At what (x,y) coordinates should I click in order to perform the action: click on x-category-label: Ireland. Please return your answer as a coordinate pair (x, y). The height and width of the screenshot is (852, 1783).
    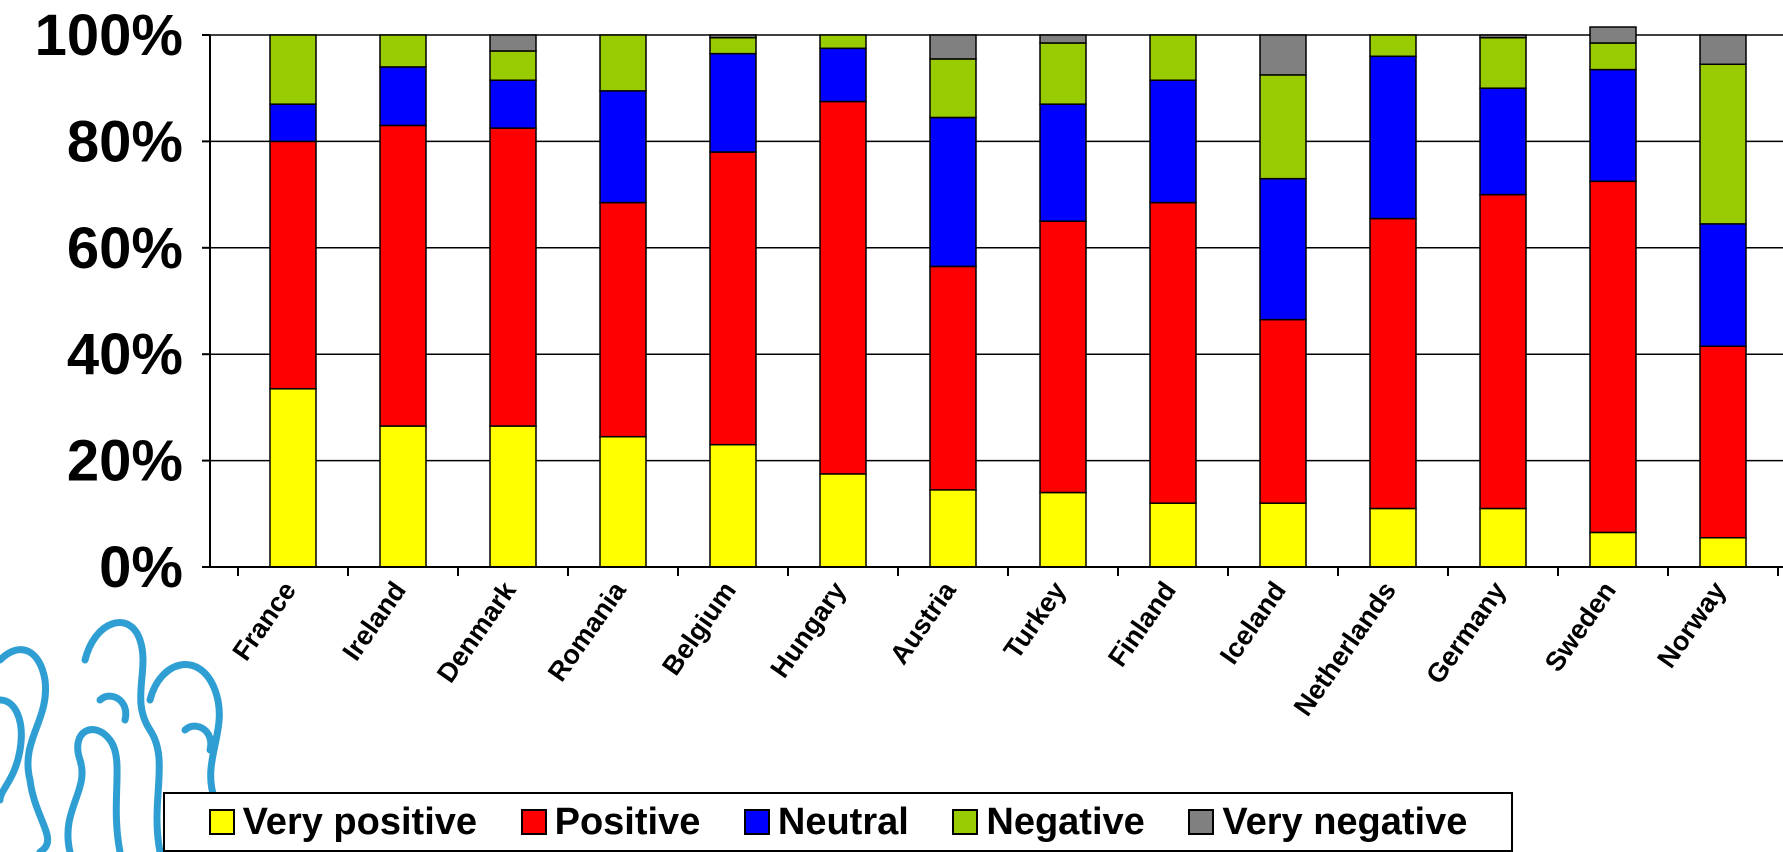
    Looking at the image, I should click on (374, 621).